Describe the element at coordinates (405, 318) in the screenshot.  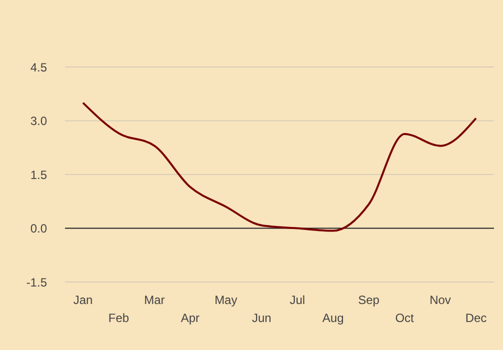
I see `x-tick-label: Oct` at that location.